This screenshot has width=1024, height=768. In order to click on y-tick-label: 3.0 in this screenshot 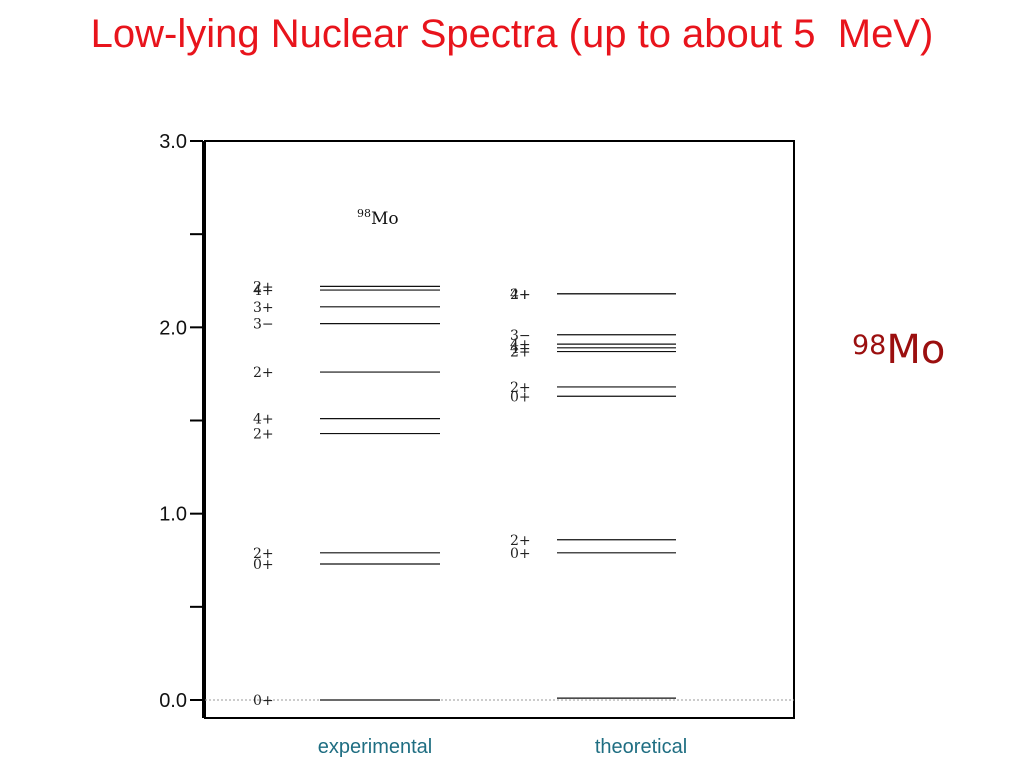, I will do `click(173, 142)`.